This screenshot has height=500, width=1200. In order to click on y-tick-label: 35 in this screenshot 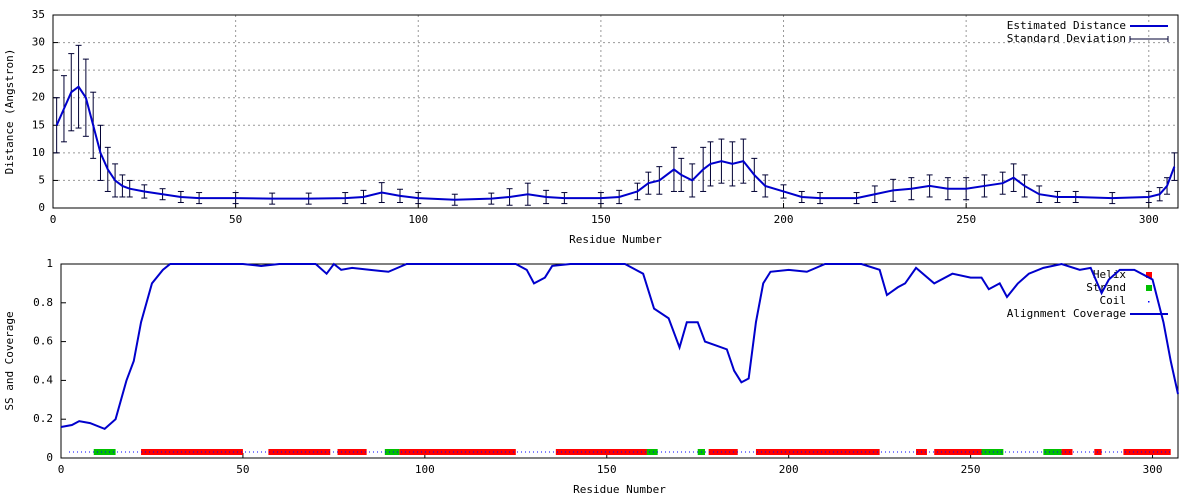, I will do `click(38, 14)`.